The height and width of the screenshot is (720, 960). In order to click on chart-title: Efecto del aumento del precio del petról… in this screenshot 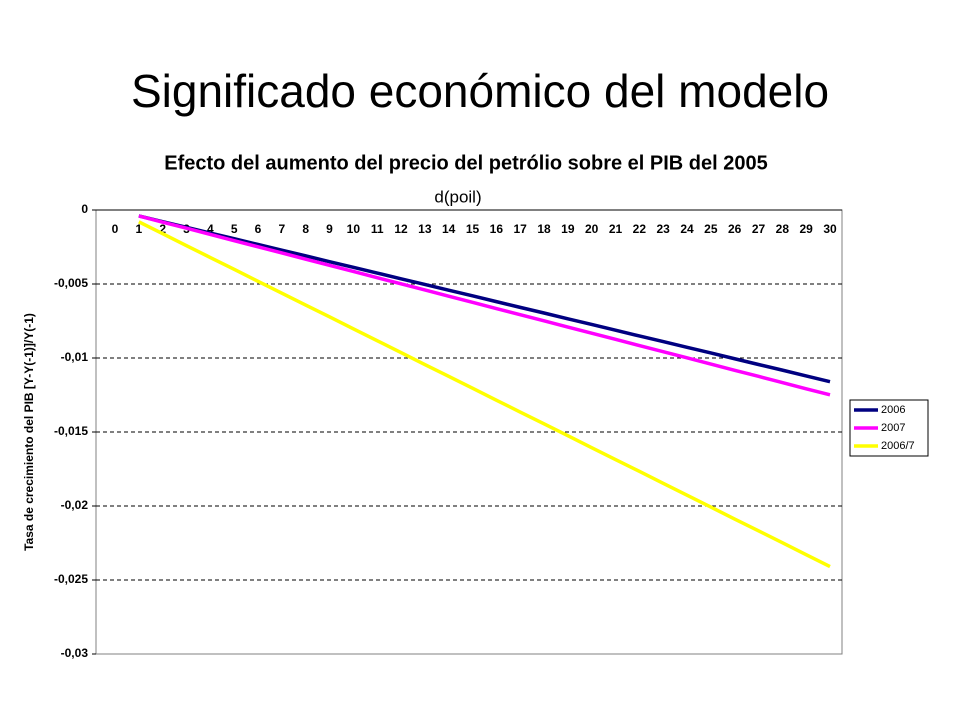, I will do `click(466, 163)`.